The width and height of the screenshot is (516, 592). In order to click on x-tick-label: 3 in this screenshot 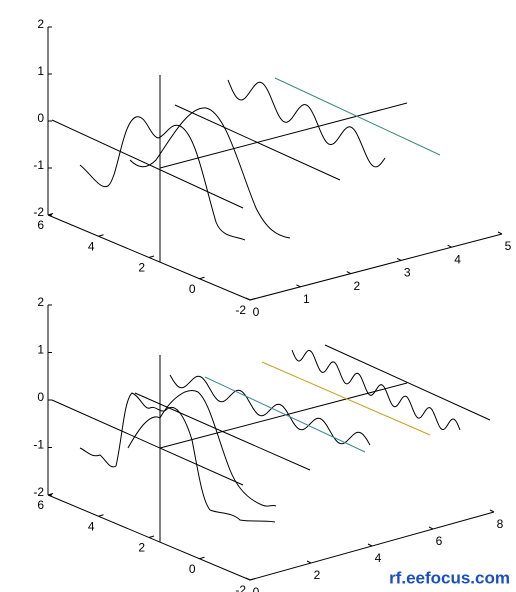, I will do `click(407, 273)`.